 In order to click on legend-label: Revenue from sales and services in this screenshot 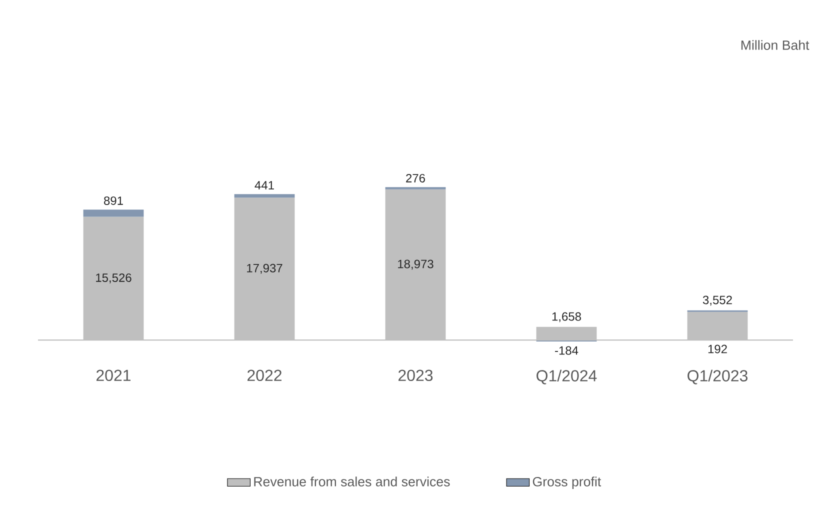, I will do `click(352, 481)`.